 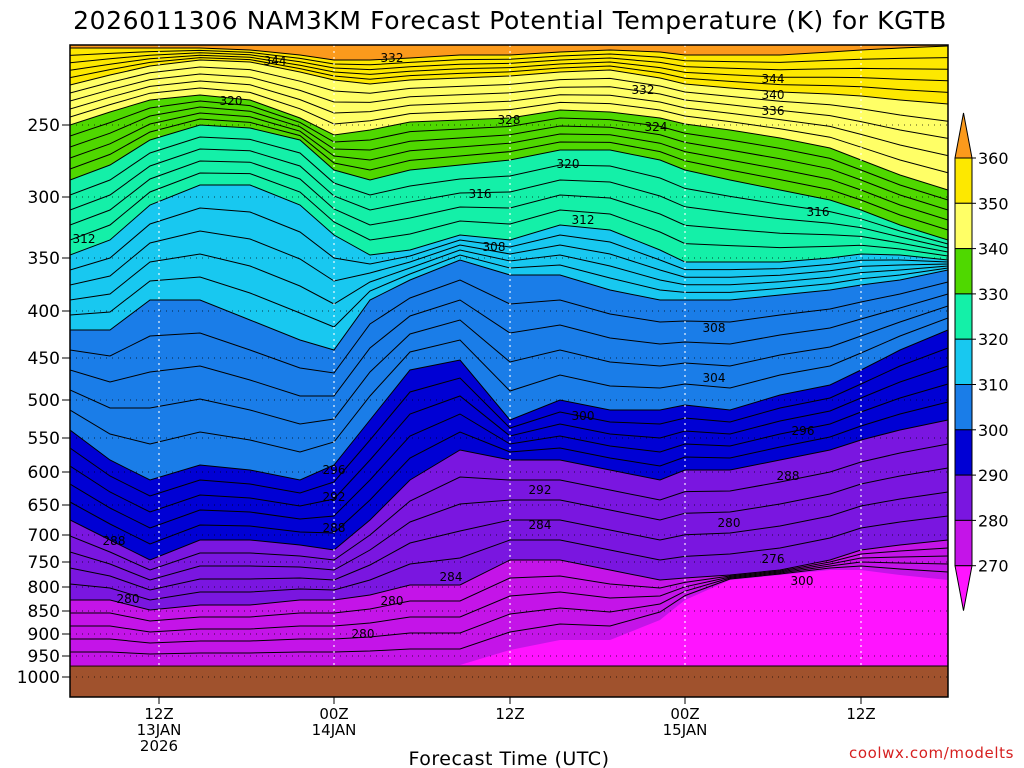 What do you see at coordinates (656, 127) in the screenshot?
I see `contour-label: 324` at bounding box center [656, 127].